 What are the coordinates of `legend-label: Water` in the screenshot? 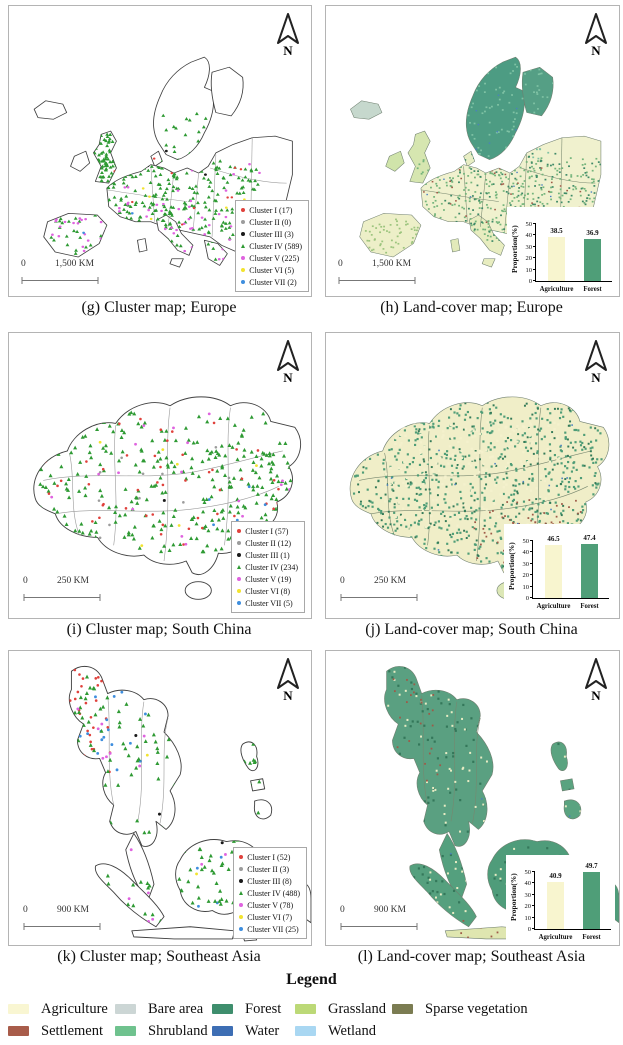 It's located at (262, 1030).